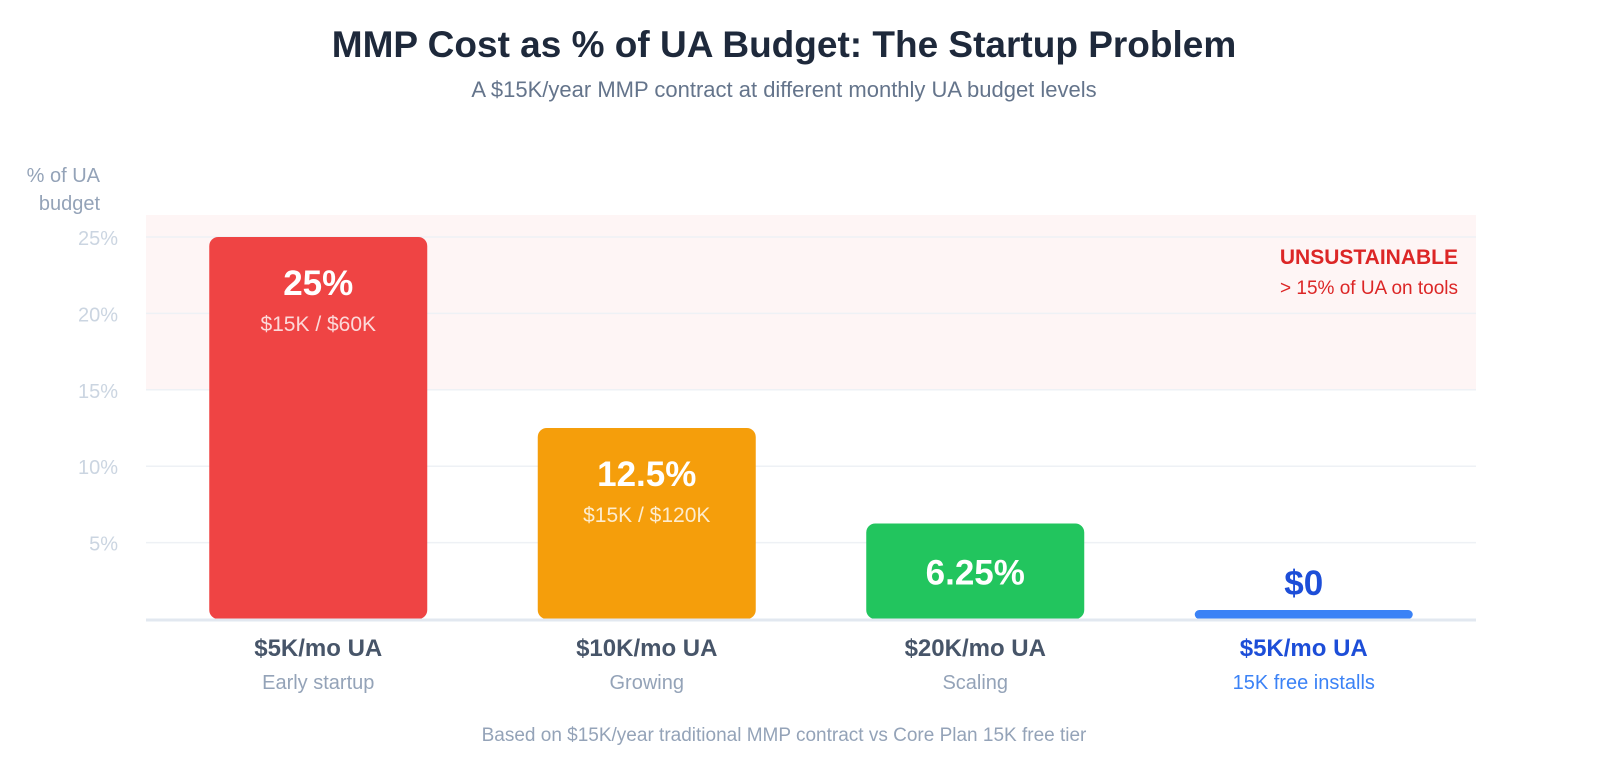  Describe the element at coordinates (98, 392) in the screenshot. I see `y-tick-label: 15%` at that location.